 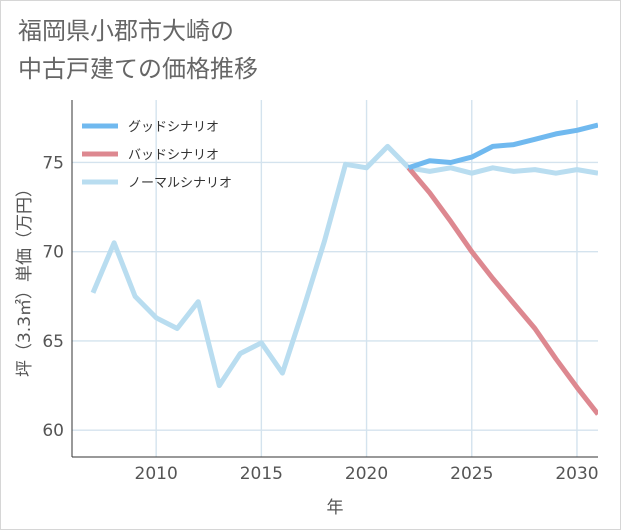 What do you see at coordinates (138, 69) in the screenshot?
I see `chart-title-line-2: 中古戸建ての価格推移` at bounding box center [138, 69].